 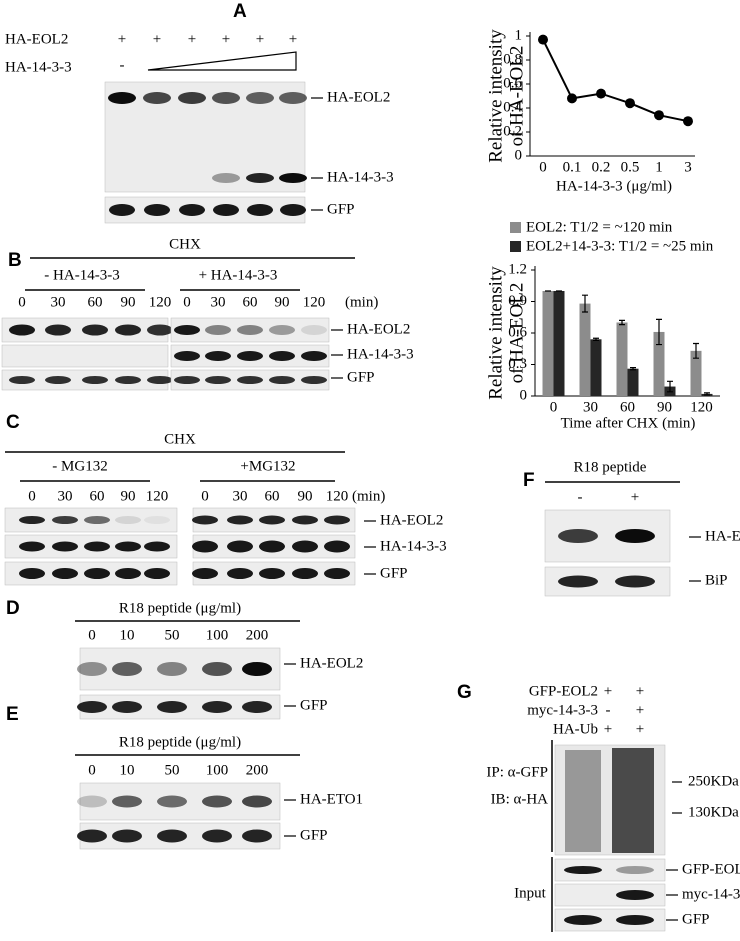 What do you see at coordinates (512, 59) in the screenshot?
I see `y-tick-label: 0.8` at bounding box center [512, 59].